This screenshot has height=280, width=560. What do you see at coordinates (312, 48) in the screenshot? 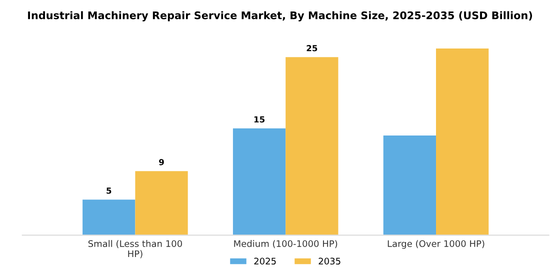
I see `data-label: 25` at bounding box center [312, 48].